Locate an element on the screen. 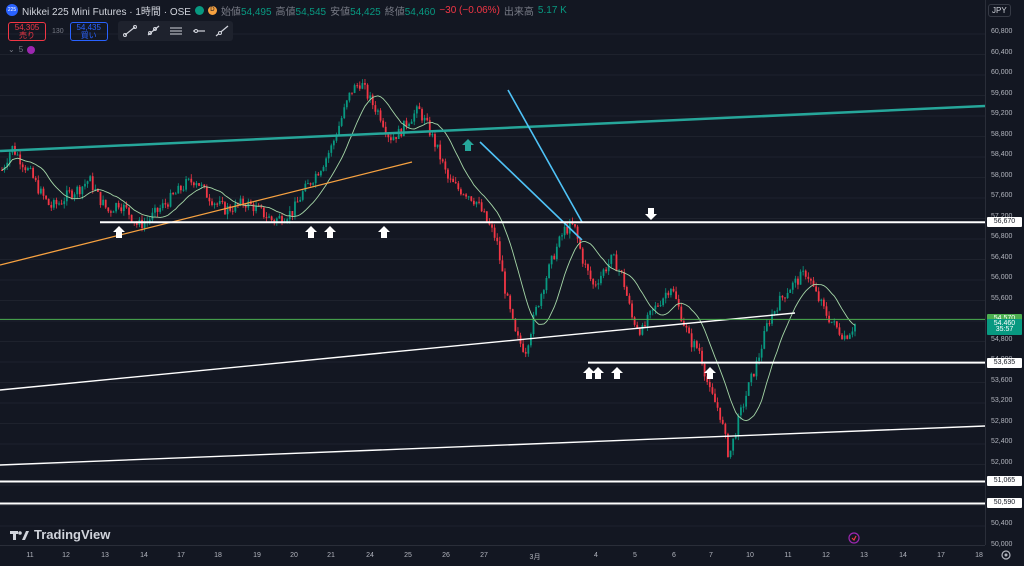 The height and width of the screenshot is (566, 1024). blue-trend-line-upper is located at coordinates (545, 156).